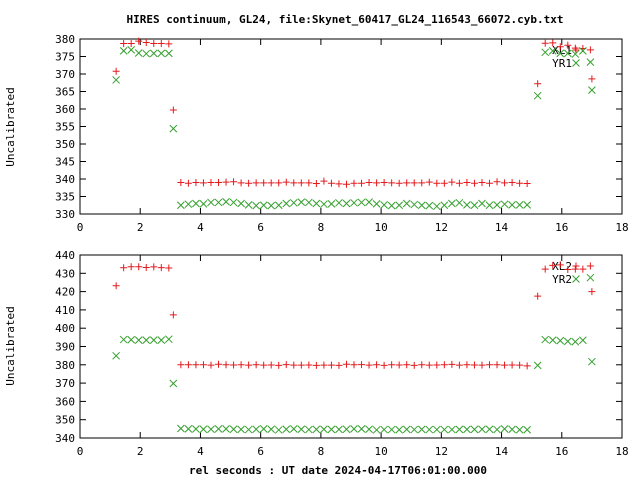  Describe the element at coordinates (321, 451) in the screenshot. I see `x-tick-label: 8` at that location.